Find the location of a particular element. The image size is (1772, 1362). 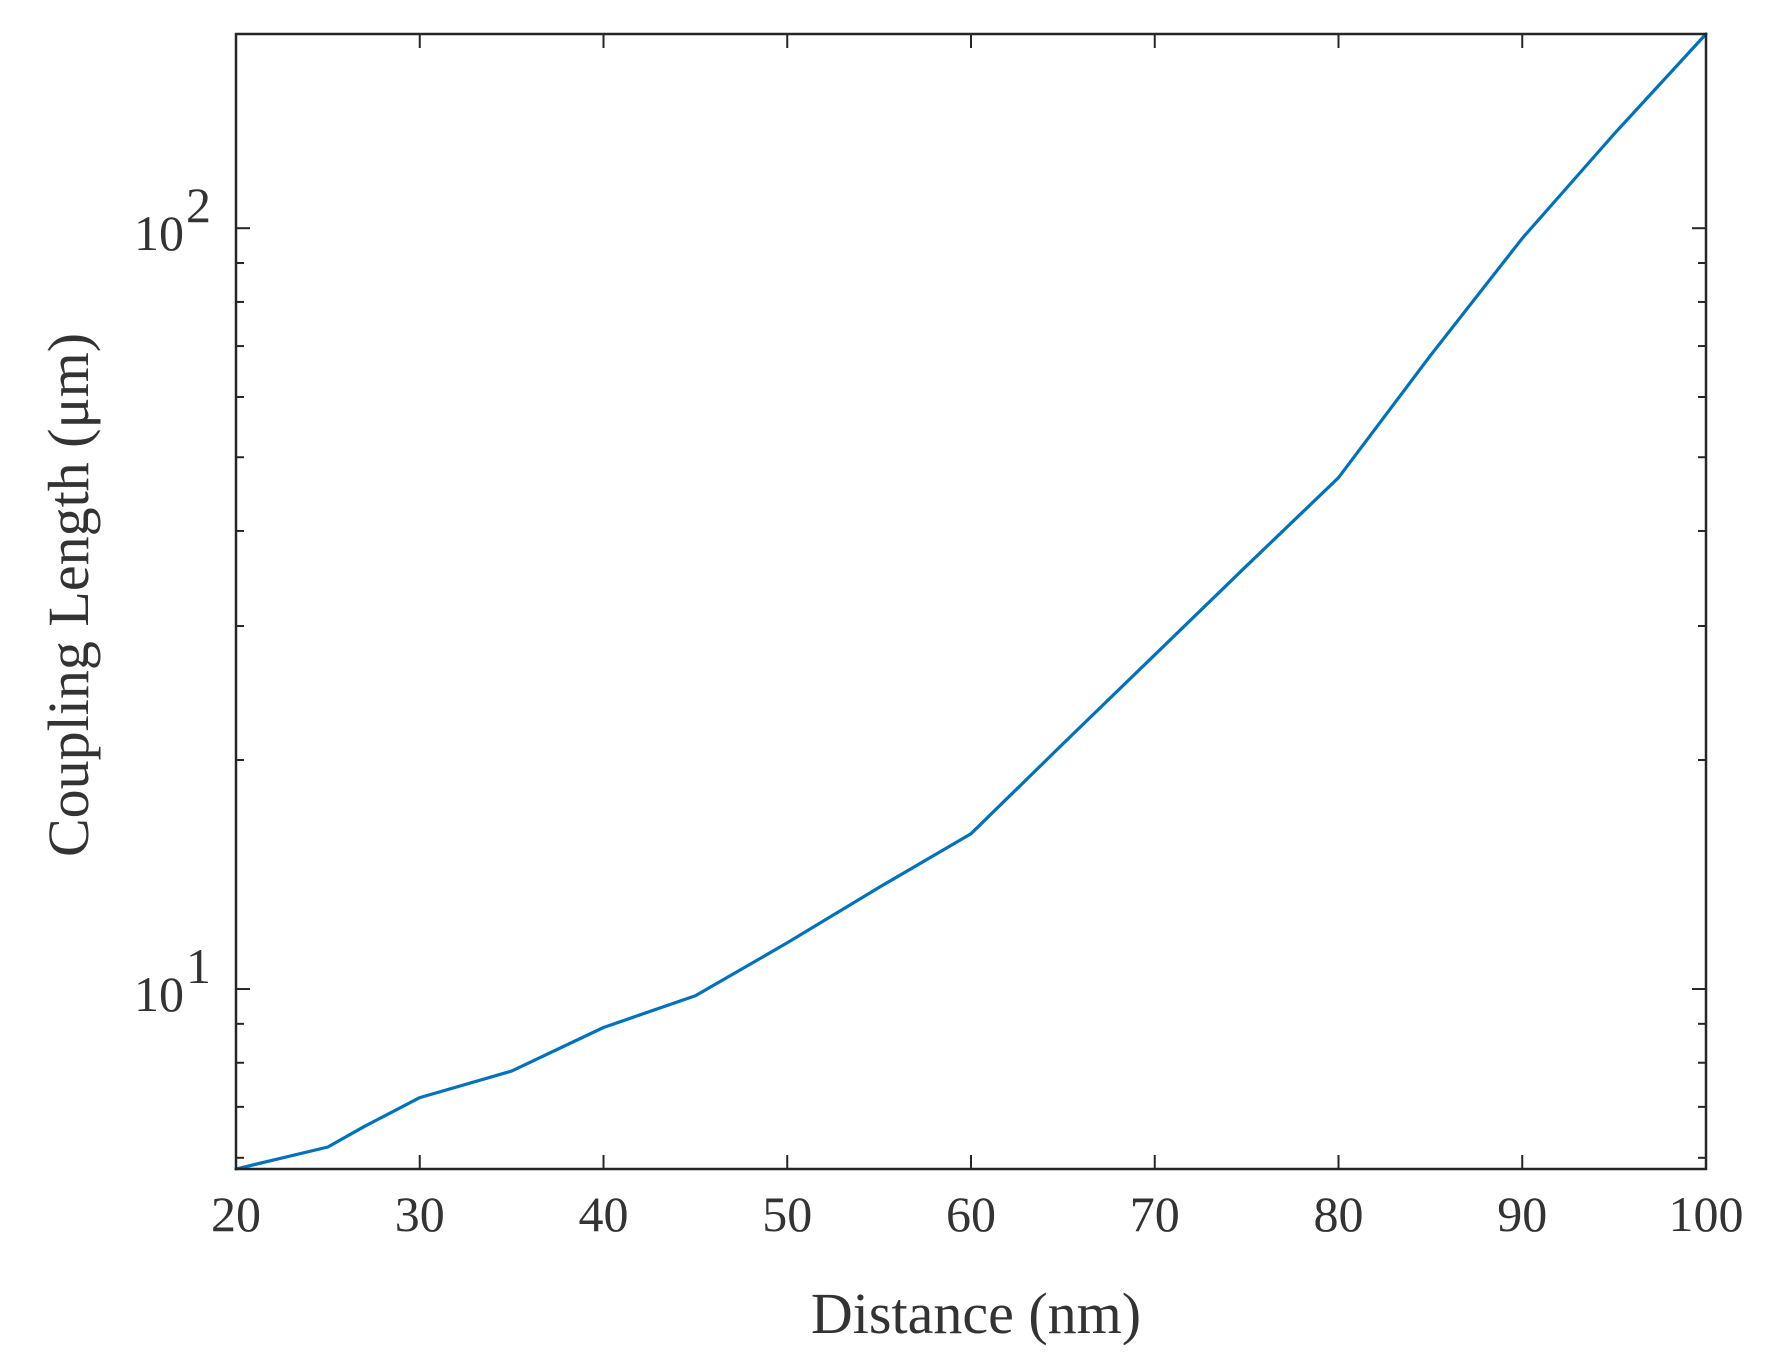

x-tick-label: 90 is located at coordinates (1522, 1214).